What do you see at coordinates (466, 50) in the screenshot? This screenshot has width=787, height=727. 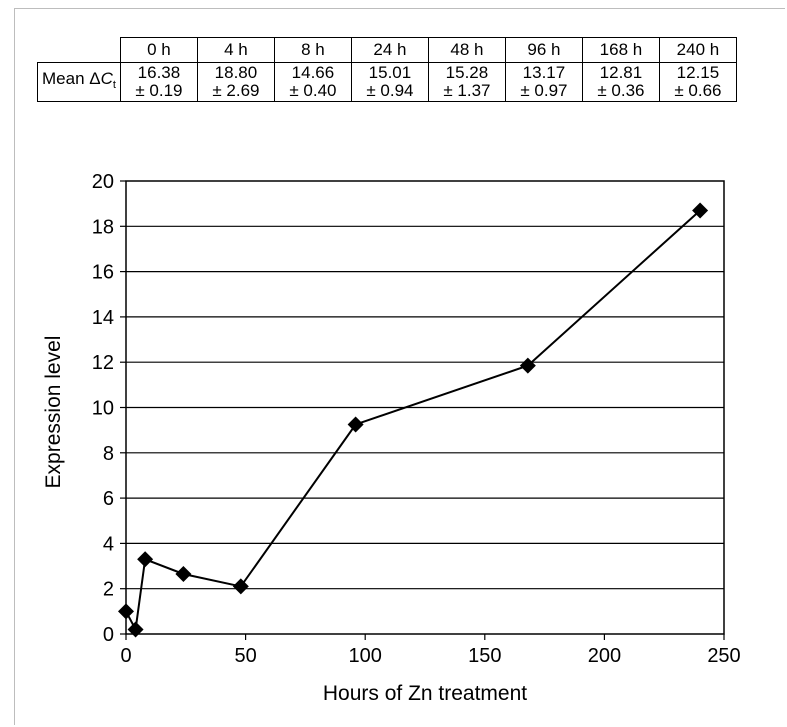 I see `table-header-cell: 48 h` at bounding box center [466, 50].